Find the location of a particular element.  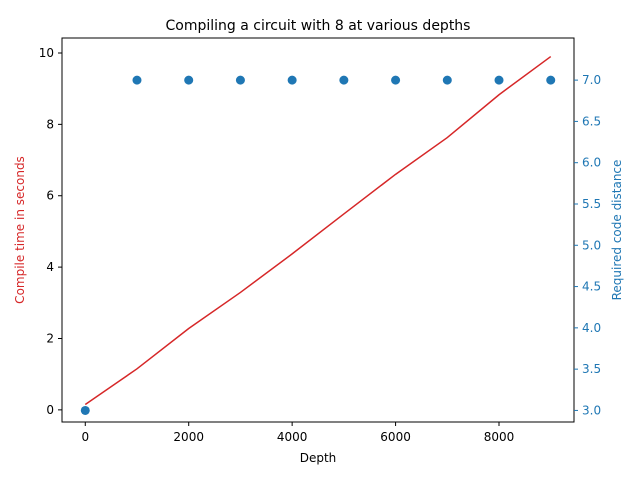

y-left-tick-label: 10 is located at coordinates (46, 53).